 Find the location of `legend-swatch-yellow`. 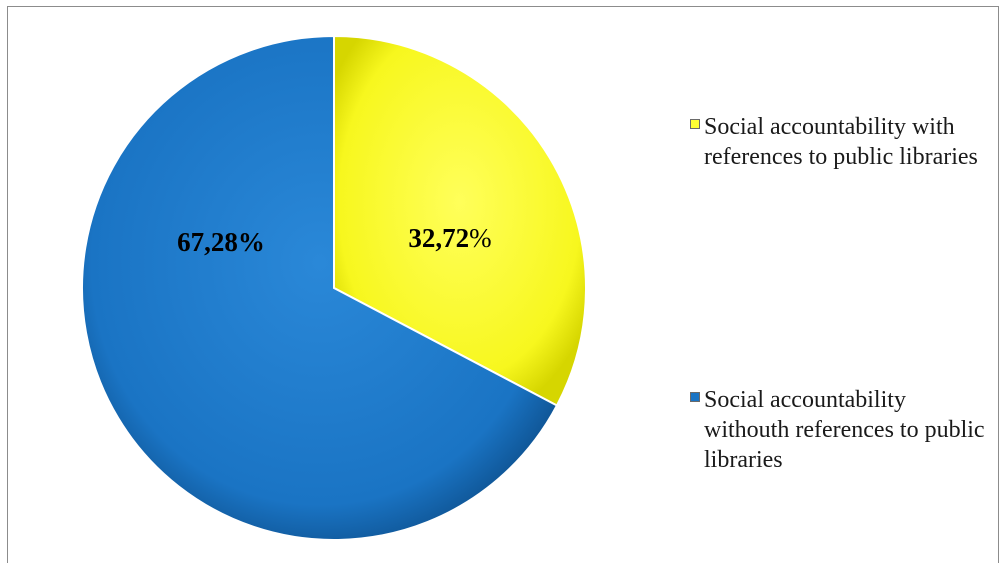

legend-swatch-yellow is located at coordinates (695, 124).